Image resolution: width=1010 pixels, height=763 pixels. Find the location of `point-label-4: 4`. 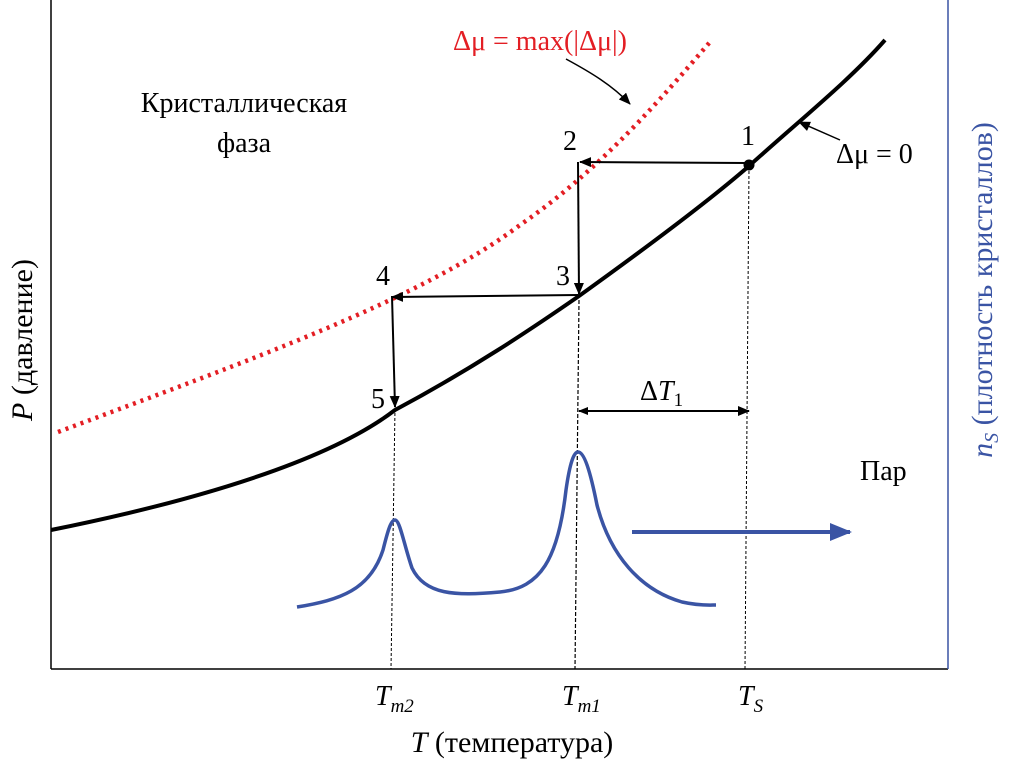

point-label-4: 4 is located at coordinates (383, 276).